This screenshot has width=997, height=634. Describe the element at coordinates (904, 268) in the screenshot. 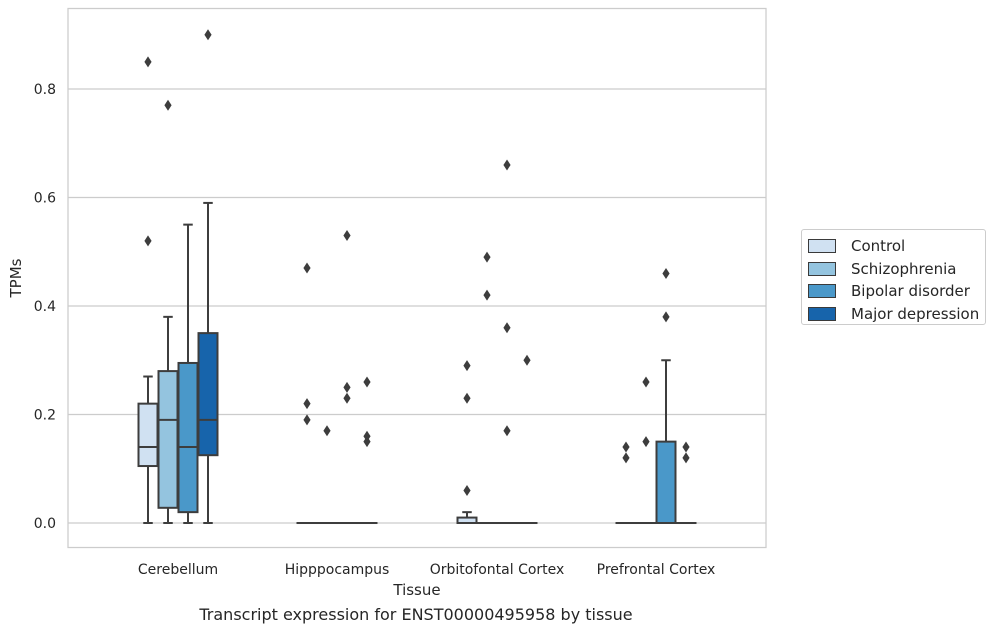

I see `legend-label: Schizophrenia` at that location.